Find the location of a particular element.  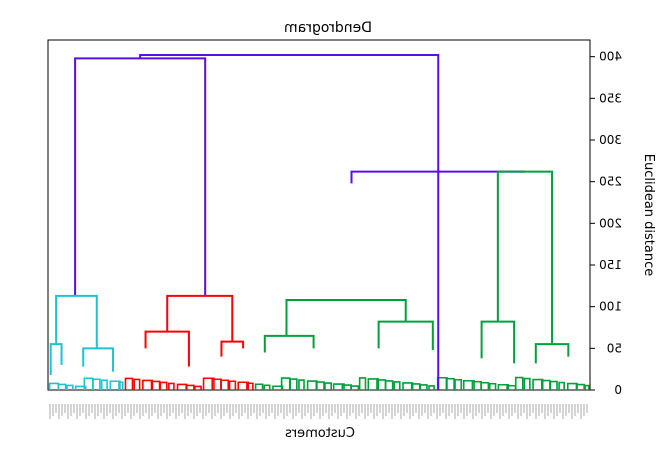

y-tick-label: 400 is located at coordinates (610, 57).